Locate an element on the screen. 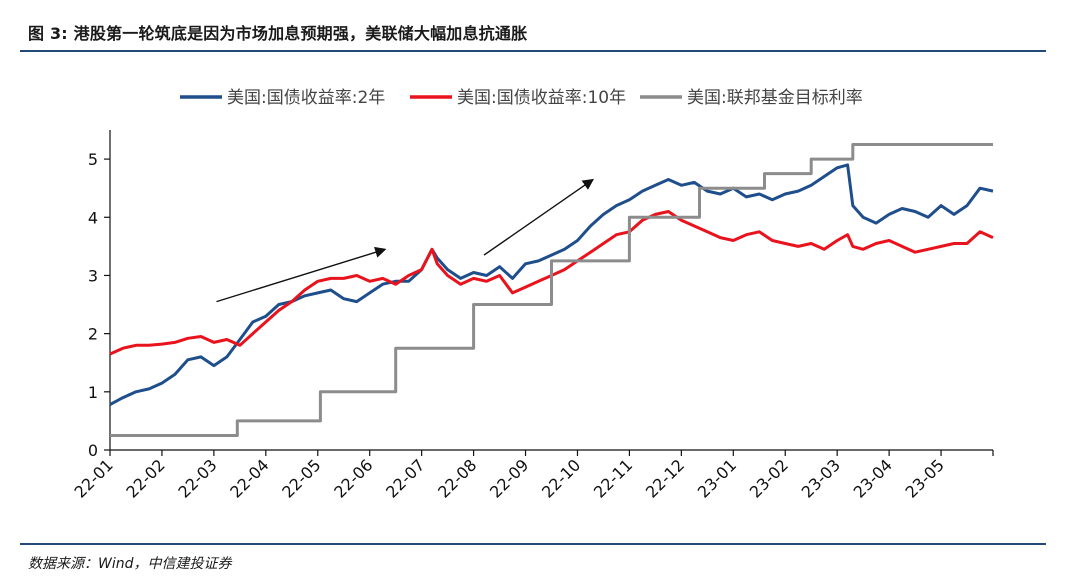  y-tick-label: 2 is located at coordinates (93, 334).